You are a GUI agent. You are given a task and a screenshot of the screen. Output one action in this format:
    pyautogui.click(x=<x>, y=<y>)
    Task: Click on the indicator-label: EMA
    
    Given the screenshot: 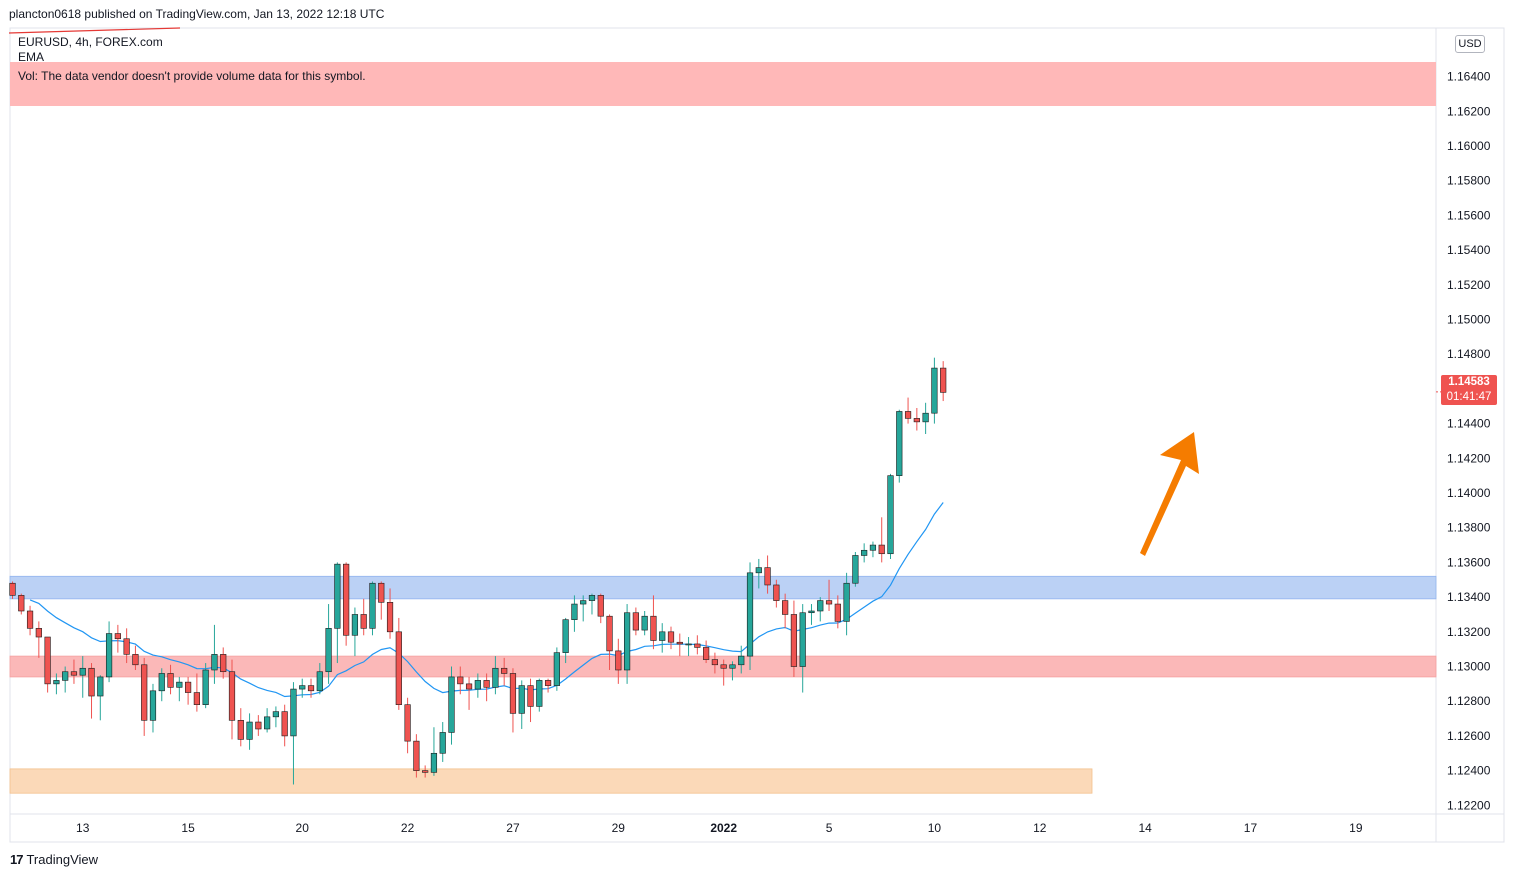 What is the action you would take?
    pyautogui.click(x=31, y=57)
    